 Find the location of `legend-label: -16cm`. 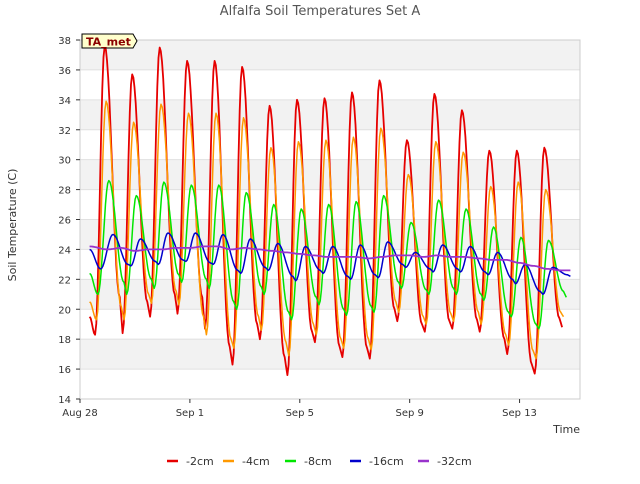

legend-label: -16cm is located at coordinates (386, 461).